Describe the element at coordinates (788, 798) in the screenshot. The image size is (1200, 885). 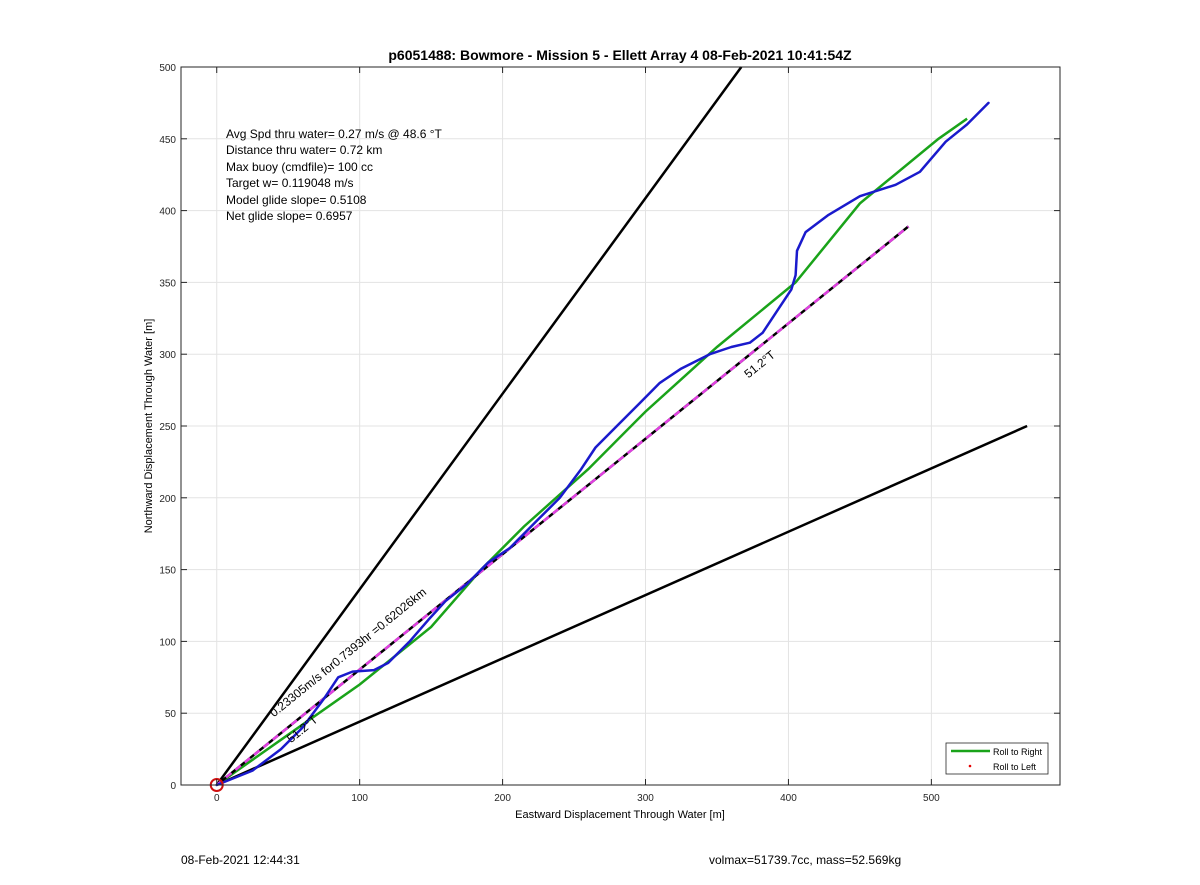
I see `x-tick-label: 400` at that location.